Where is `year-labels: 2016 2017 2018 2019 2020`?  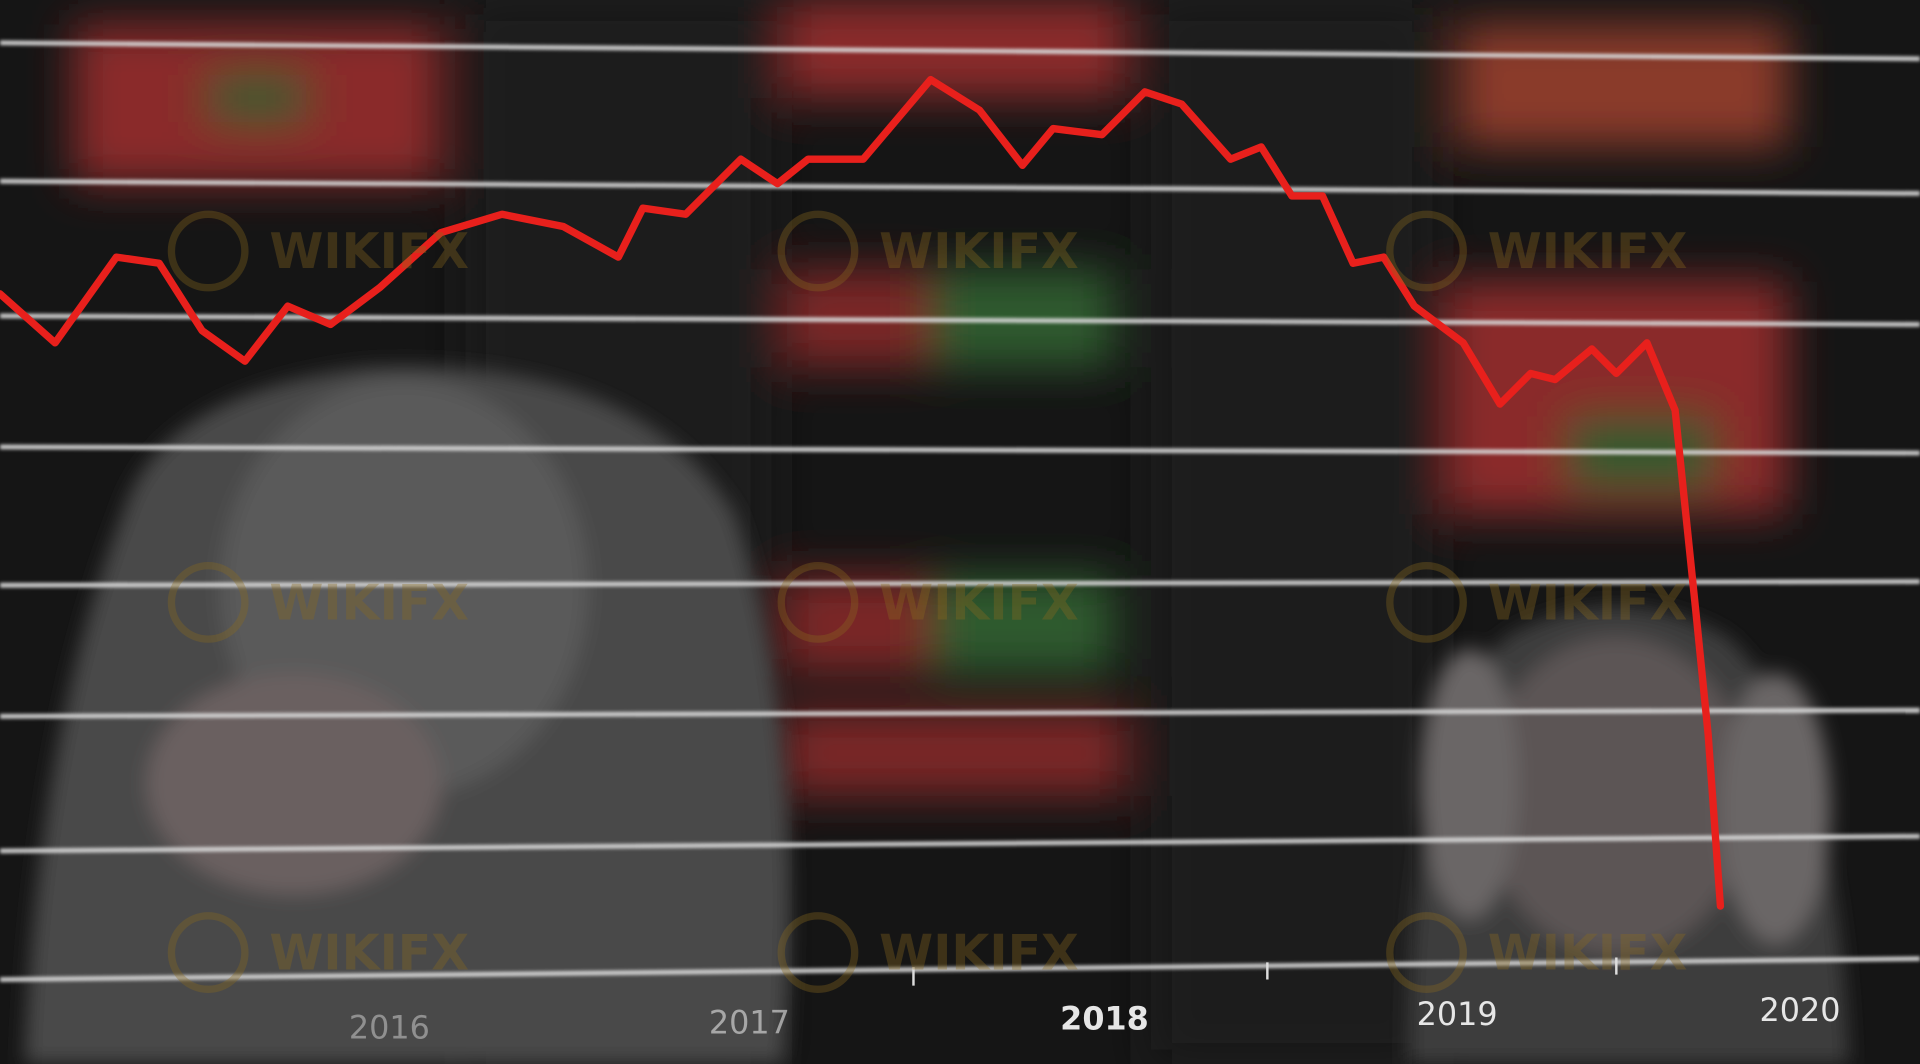
year-labels: 2016 2017 2018 2019 2020 is located at coordinates (1095, 1018).